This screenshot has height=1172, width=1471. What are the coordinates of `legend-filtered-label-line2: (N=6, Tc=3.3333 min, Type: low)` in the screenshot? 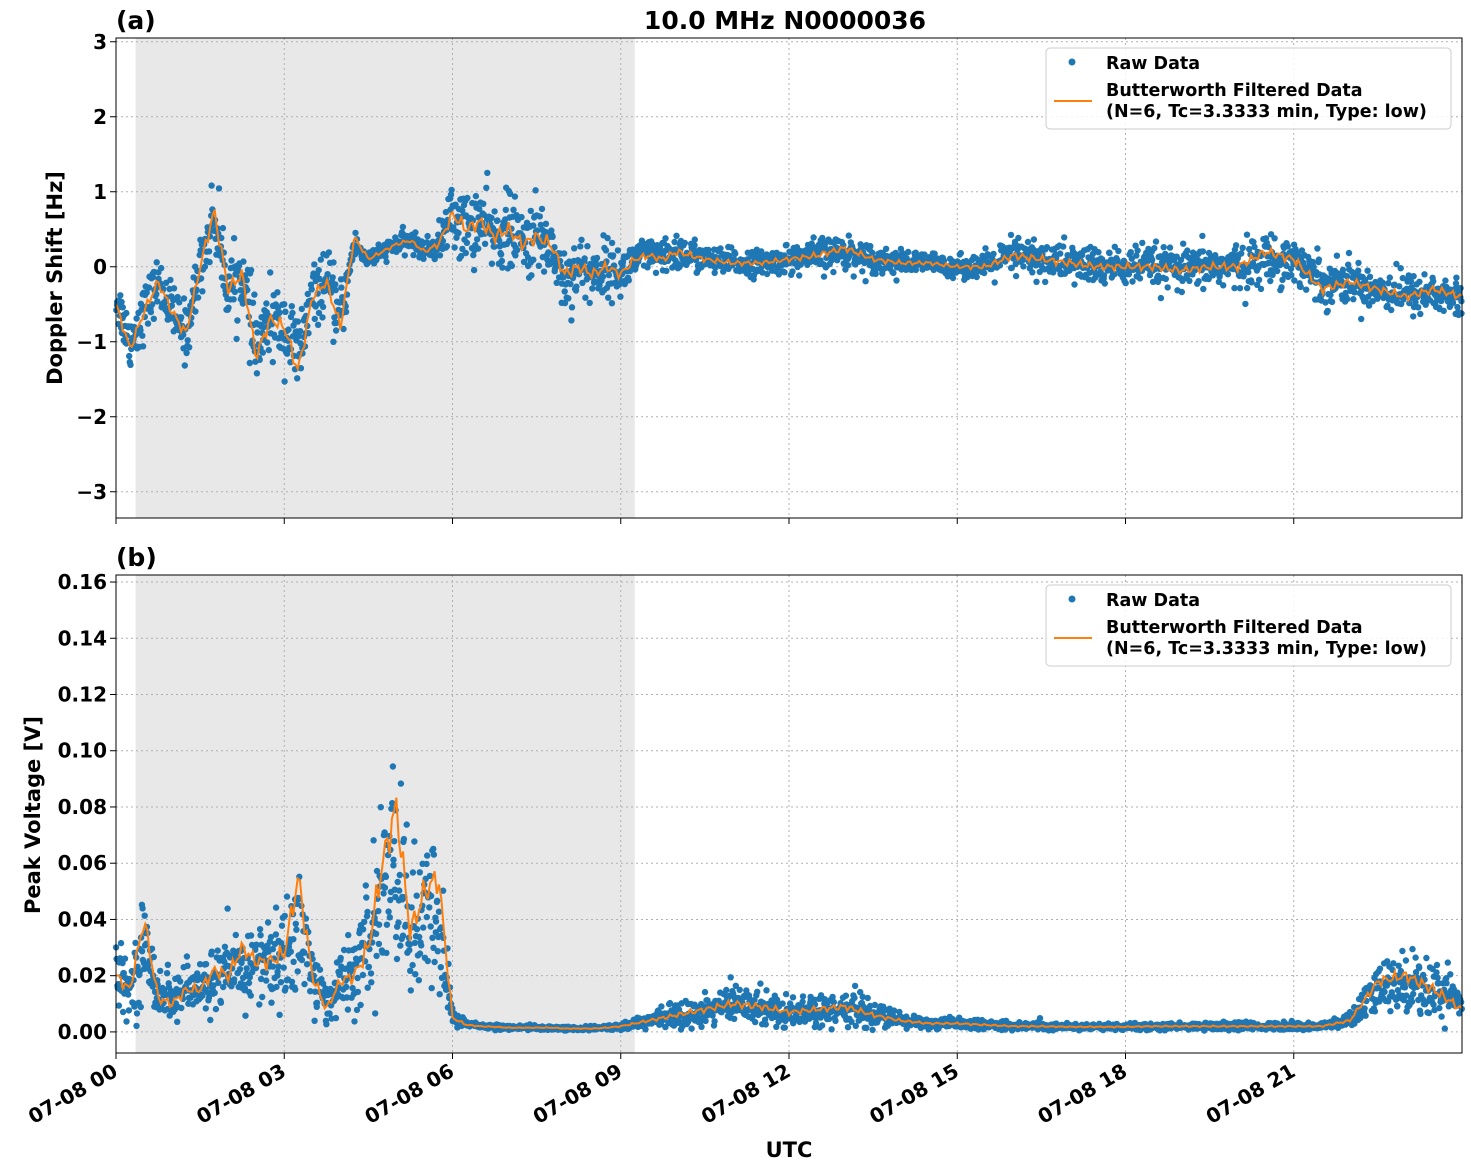 It's located at (1266, 112).